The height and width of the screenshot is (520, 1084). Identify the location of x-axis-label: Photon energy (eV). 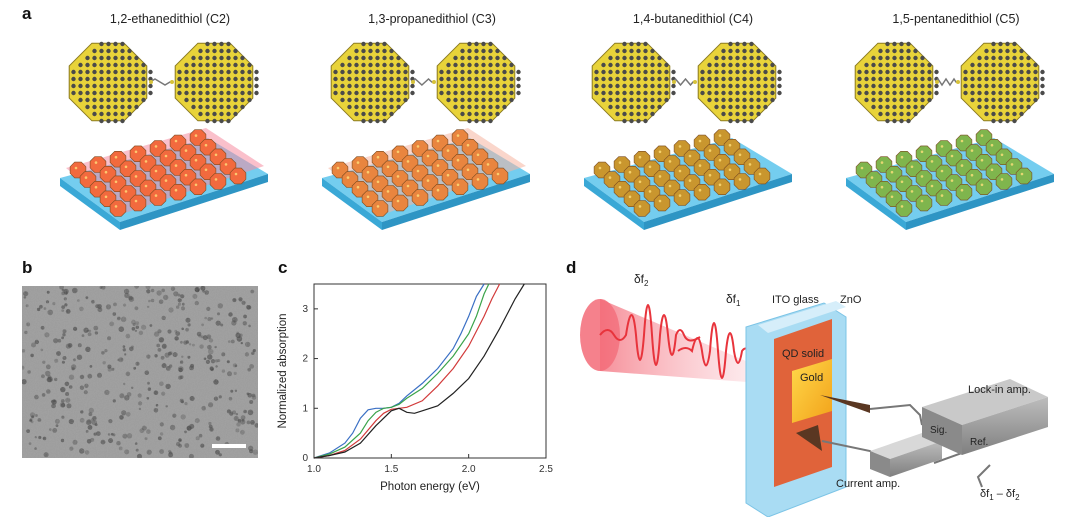
(430, 487).